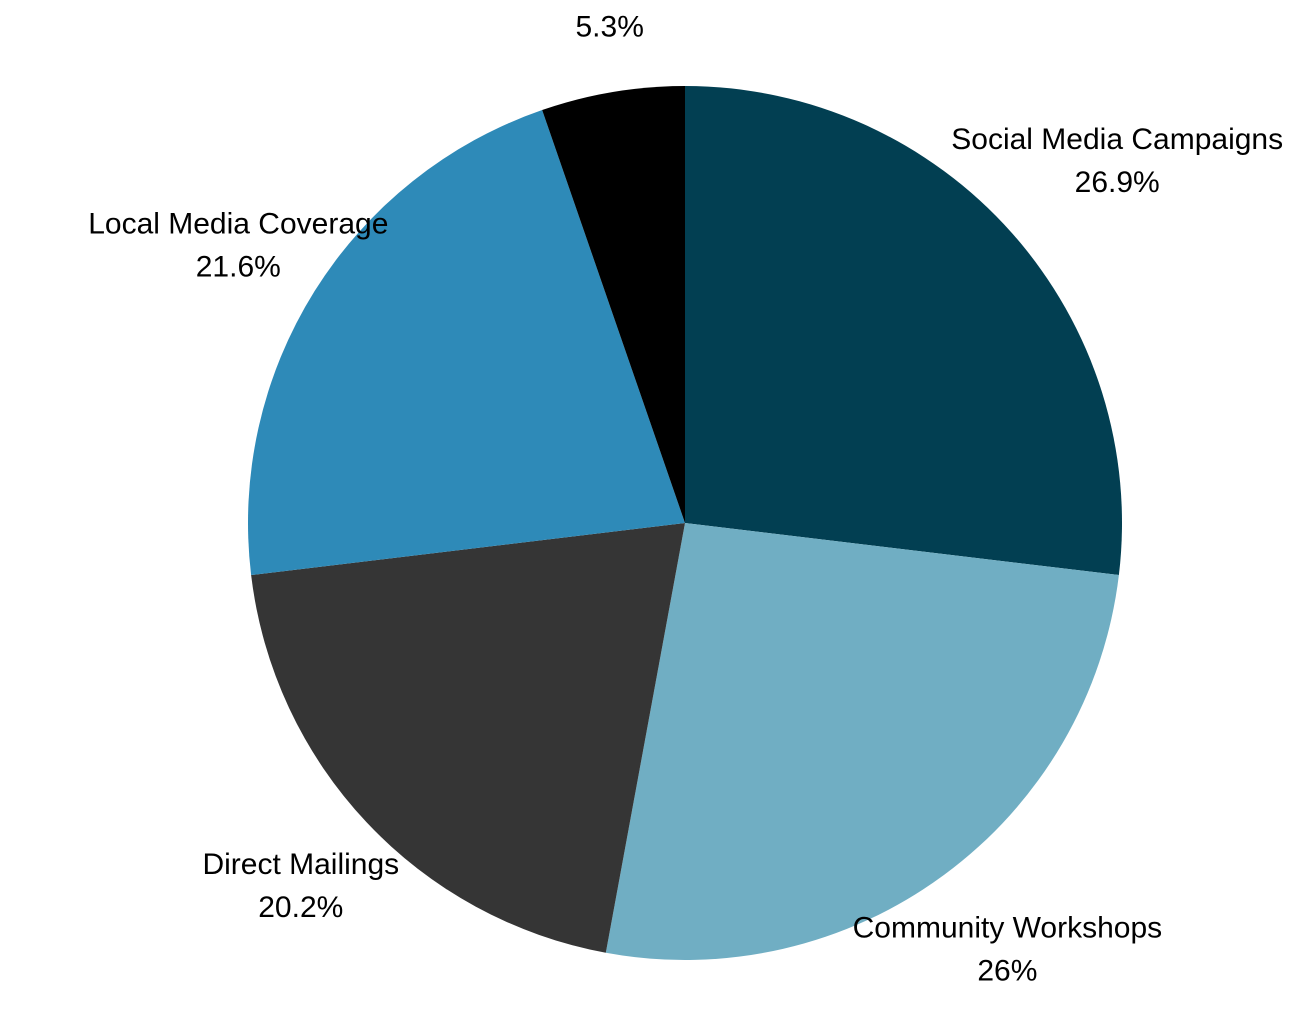 The width and height of the screenshot is (1303, 1010). I want to click on slice-label-other: Other5.3%, so click(609, 21).